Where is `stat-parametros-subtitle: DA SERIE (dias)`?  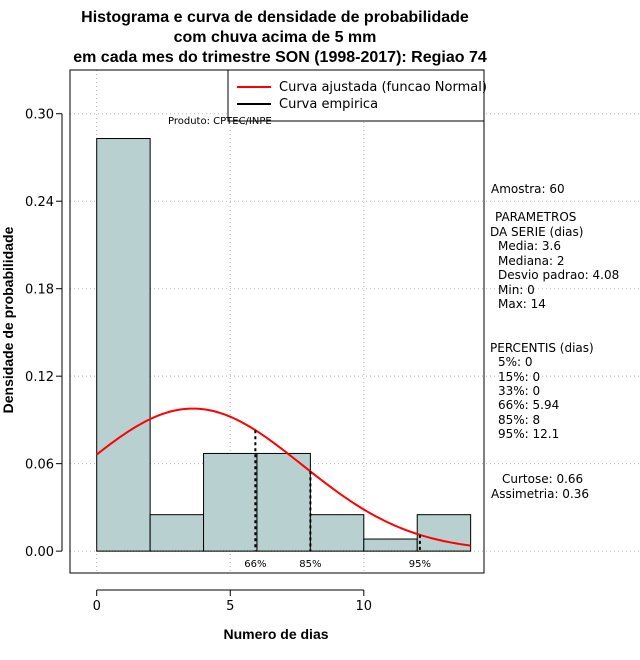
stat-parametros-subtitle: DA SERIE (dias) is located at coordinates (536, 232).